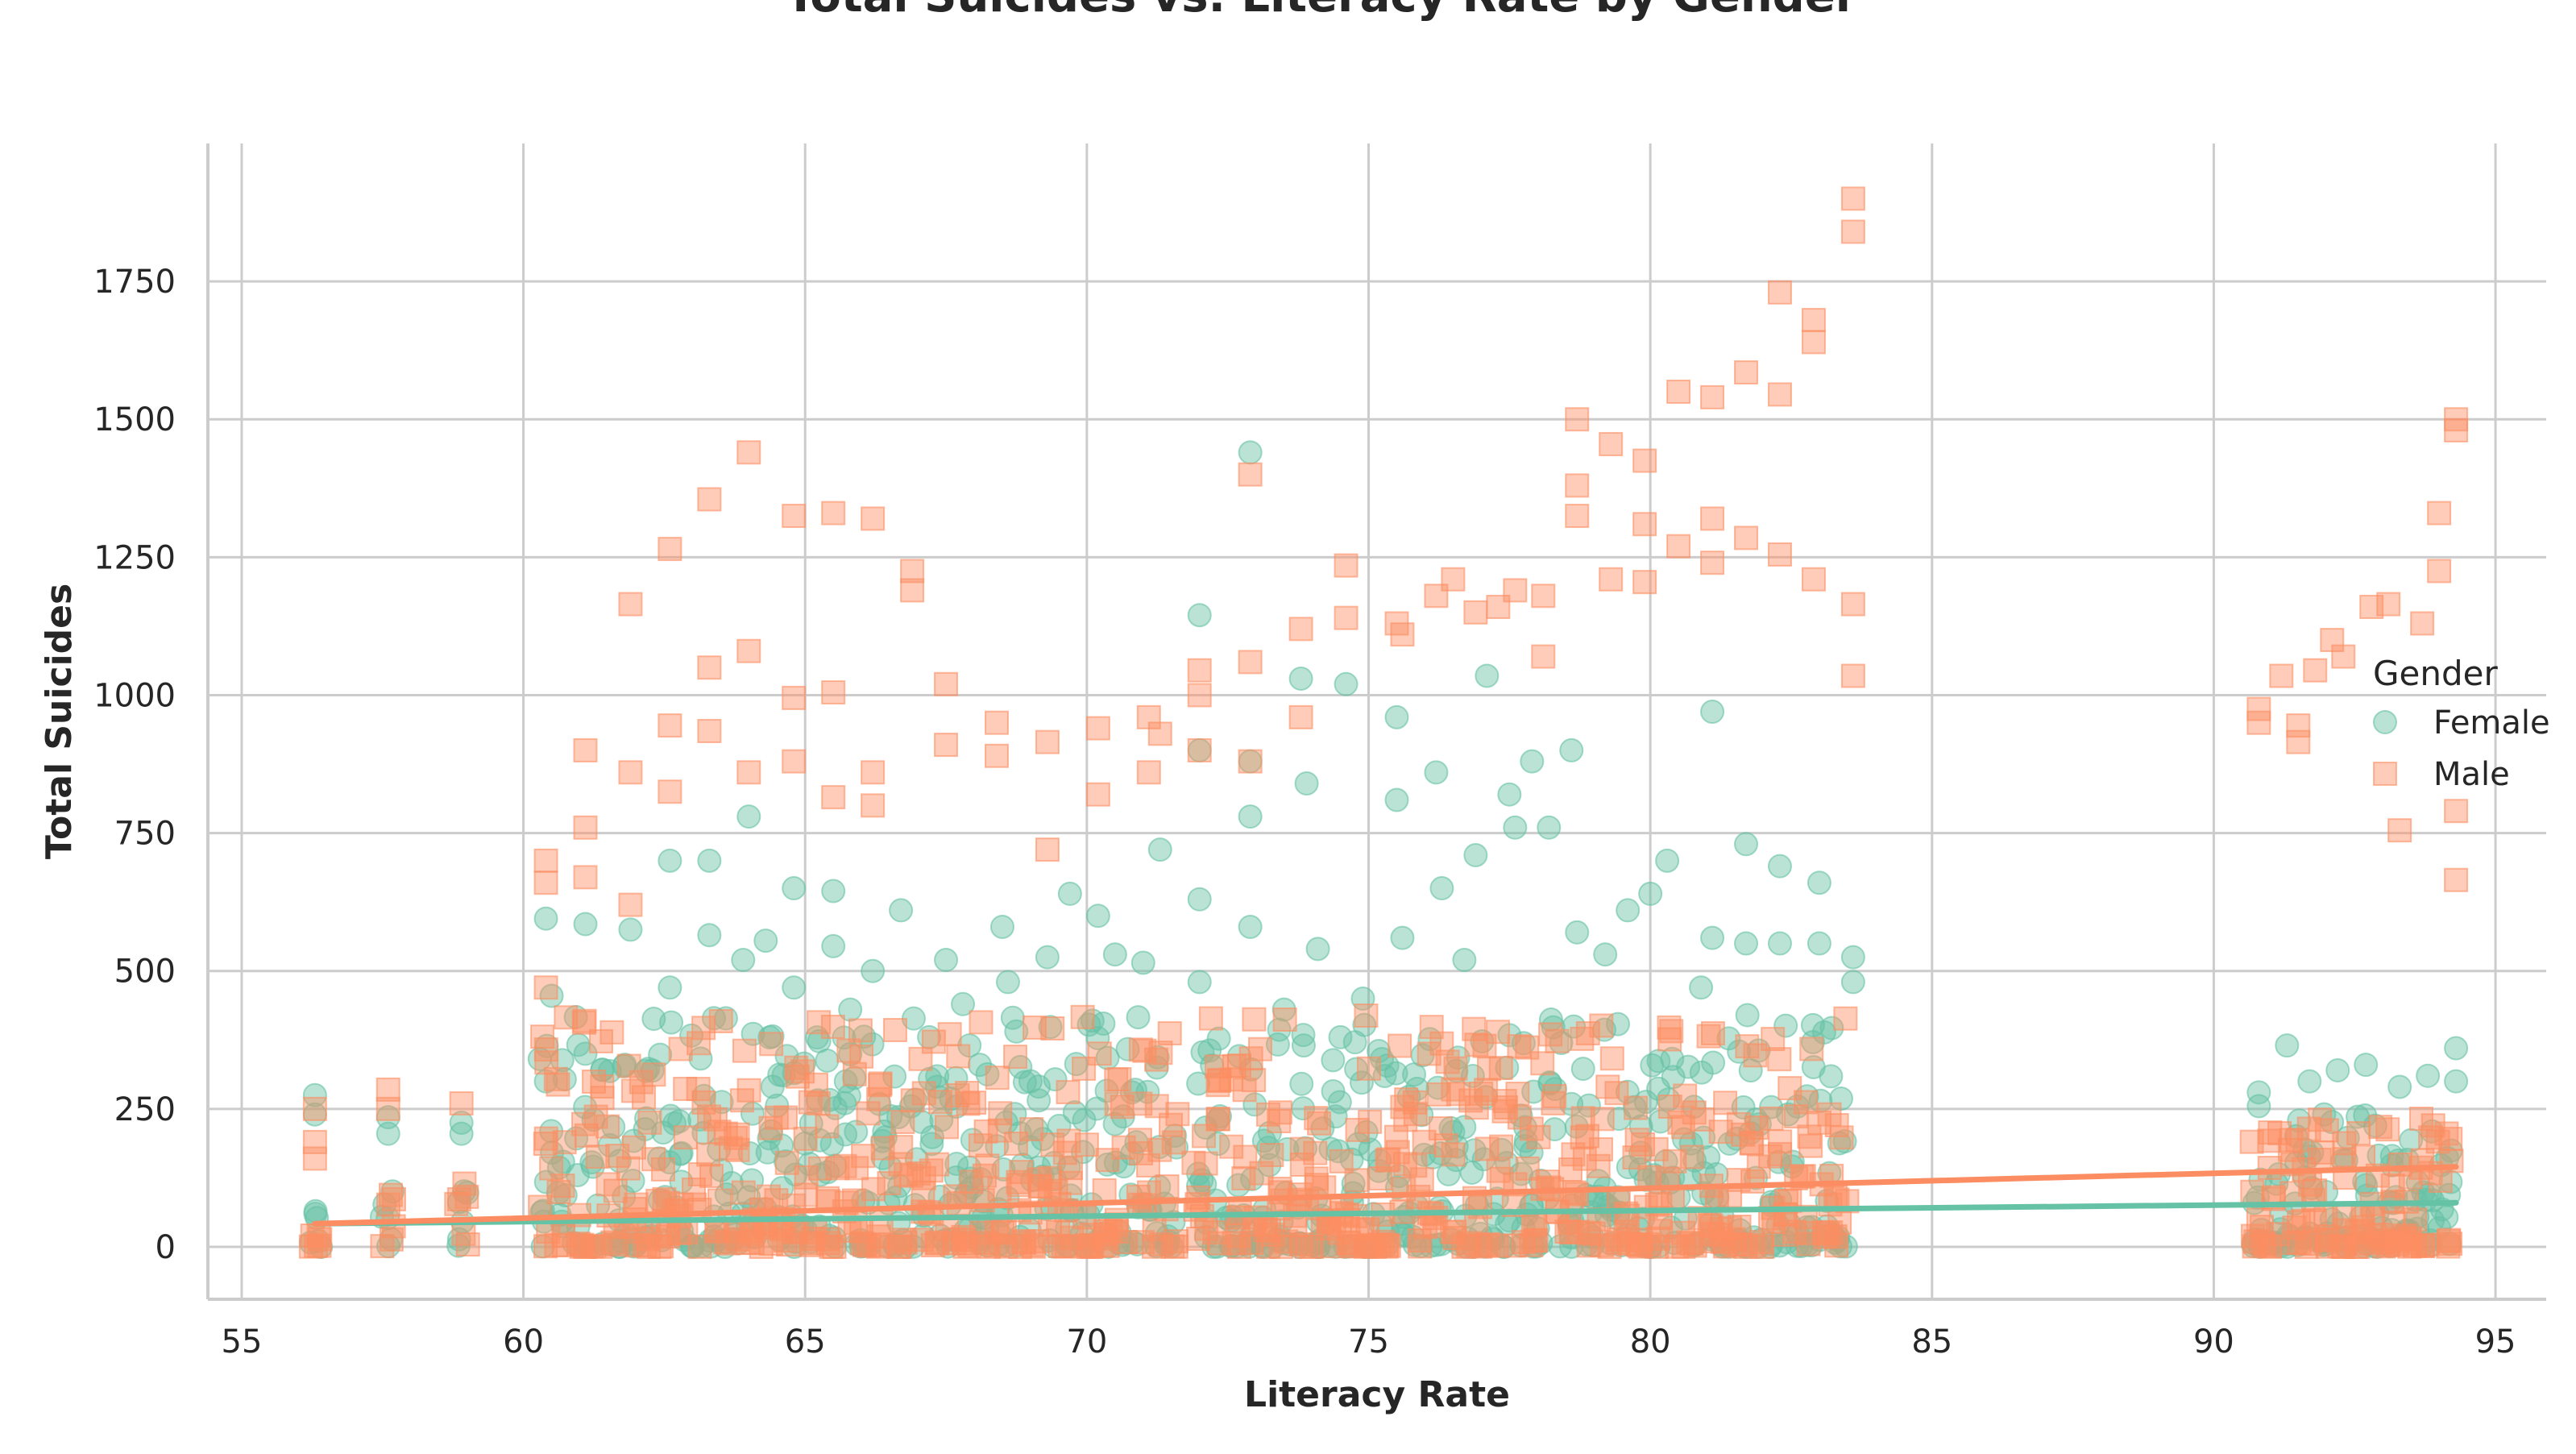 This screenshot has width=2576, height=1454. Describe the element at coordinates (1931, 1342) in the screenshot. I see `x-tick-label: 85` at that location.